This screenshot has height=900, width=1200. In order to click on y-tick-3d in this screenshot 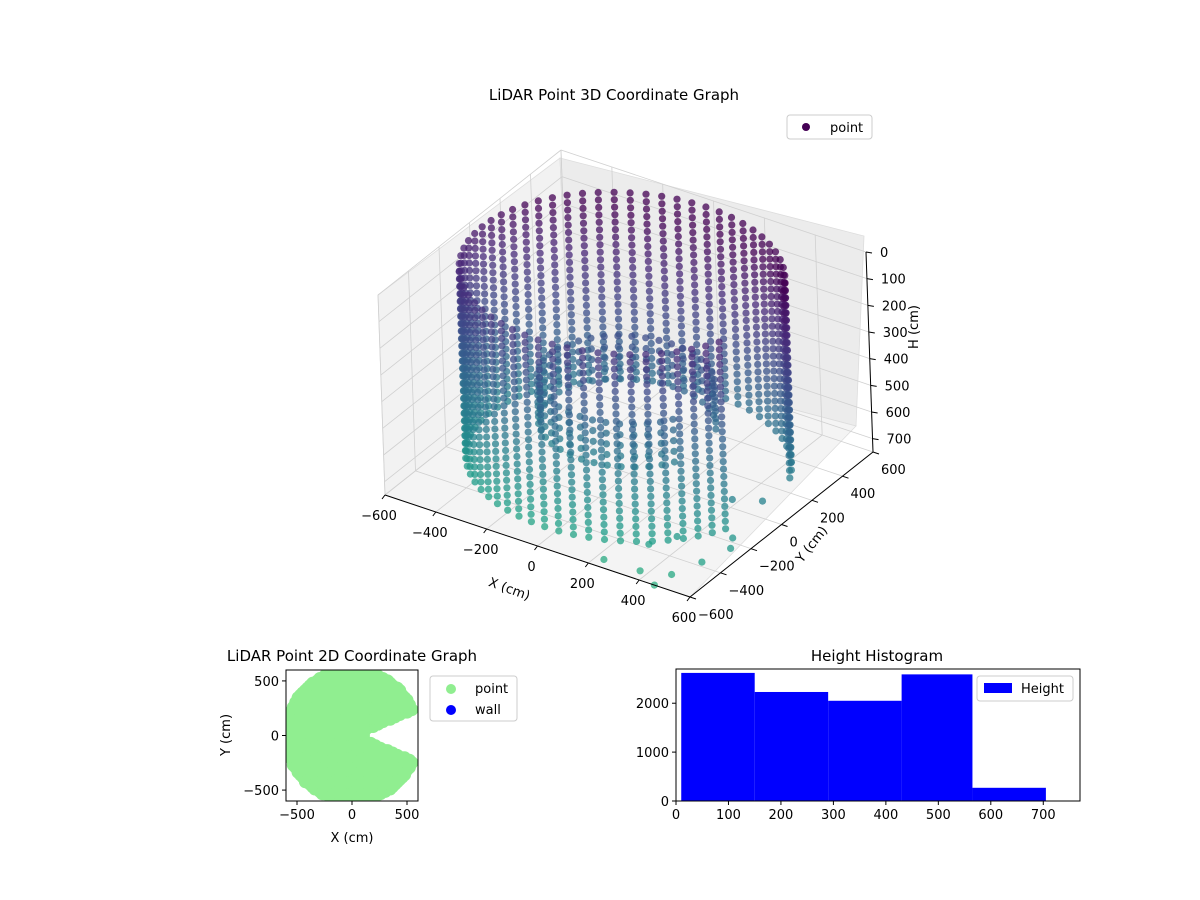, I will do `click(815, 501)`.